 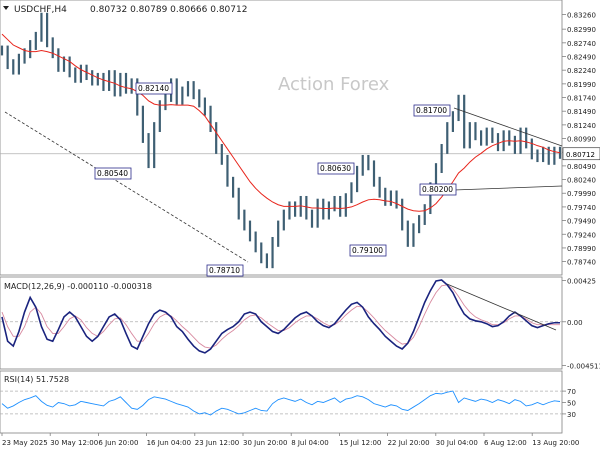 I want to click on price-y-tick-label: 0.80240, so click(x=581, y=181).